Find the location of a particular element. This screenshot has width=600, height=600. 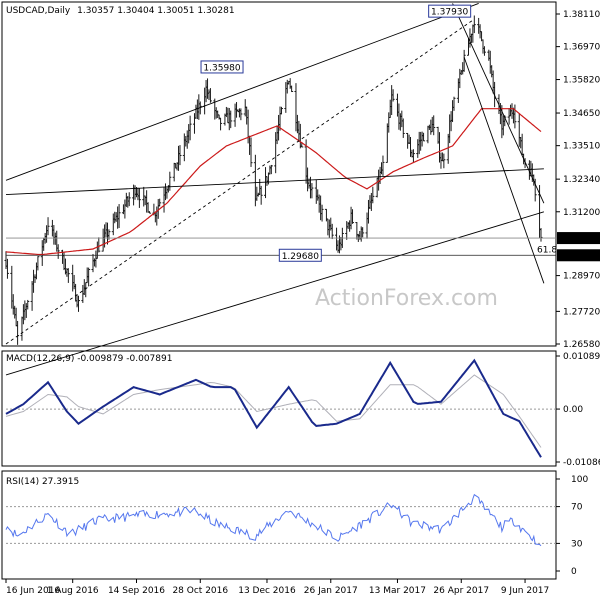

price-y-tick-label: 1.34650 is located at coordinates (581, 114).